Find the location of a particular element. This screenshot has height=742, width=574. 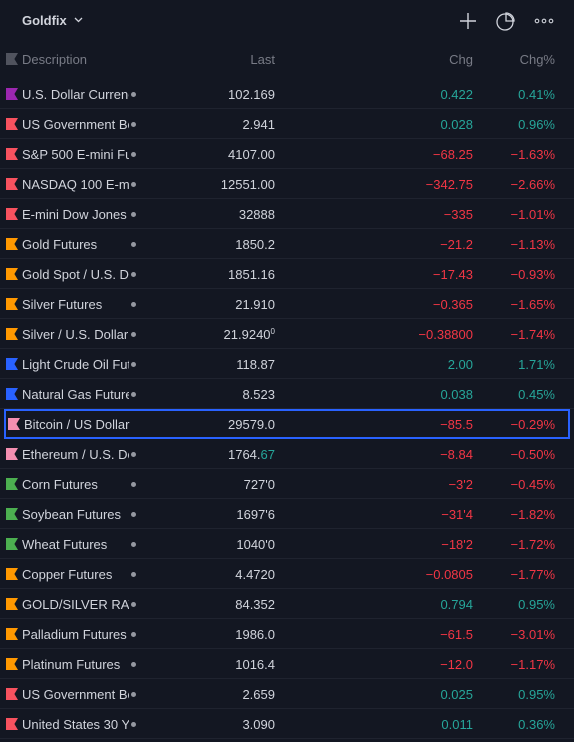

column-last: Last is located at coordinates (262, 59).